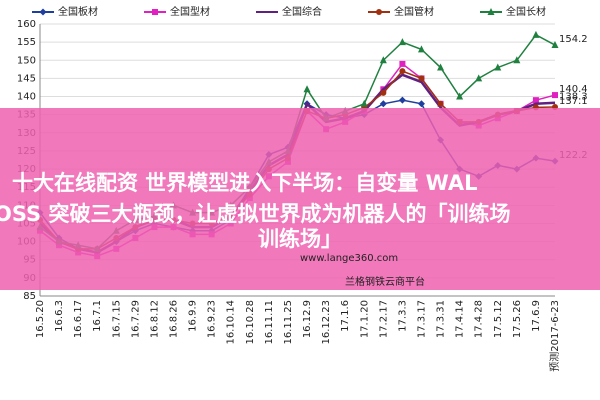  I want to click on overlay-text: 训练场」, so click(300, 239).